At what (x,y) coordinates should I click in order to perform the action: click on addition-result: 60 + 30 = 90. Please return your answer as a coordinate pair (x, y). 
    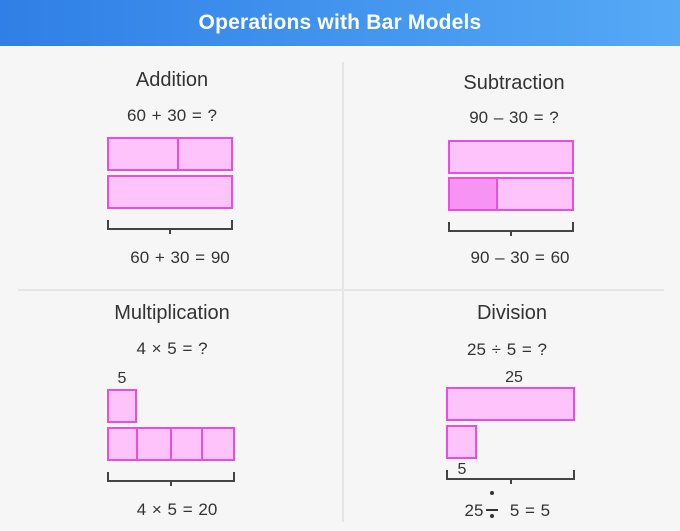
    Looking at the image, I should click on (180, 257).